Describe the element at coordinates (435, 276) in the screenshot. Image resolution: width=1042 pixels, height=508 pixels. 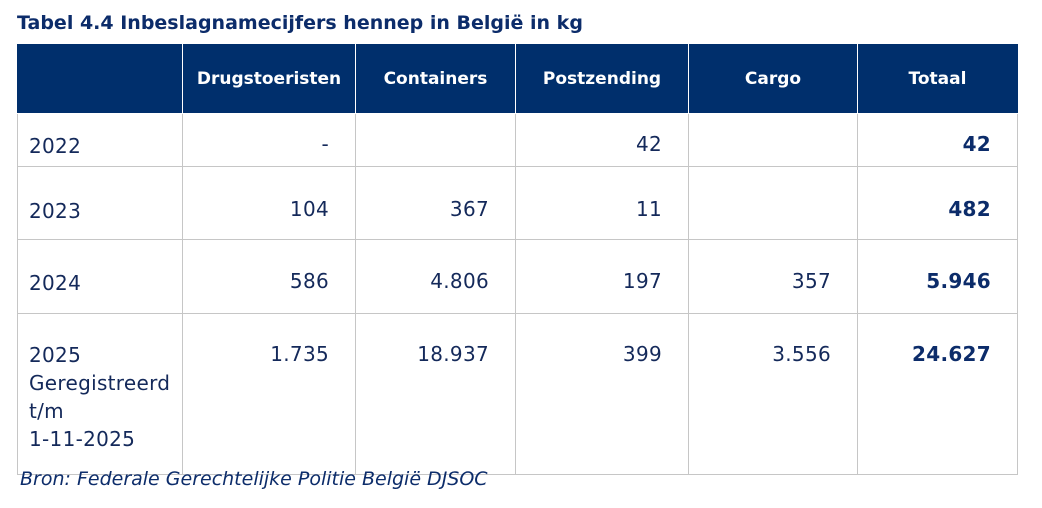
I see `containers-cell: 4.806` at that location.